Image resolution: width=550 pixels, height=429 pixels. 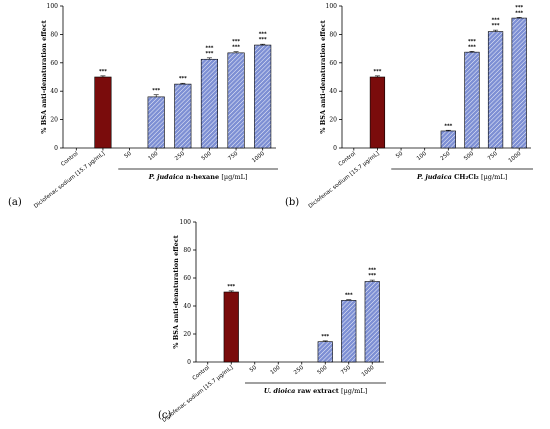 What do you see at coordinates (315, 391) in the screenshot?
I see `x-axis-label: U. dioica raw extract [µg/mL]` at bounding box center [315, 391].